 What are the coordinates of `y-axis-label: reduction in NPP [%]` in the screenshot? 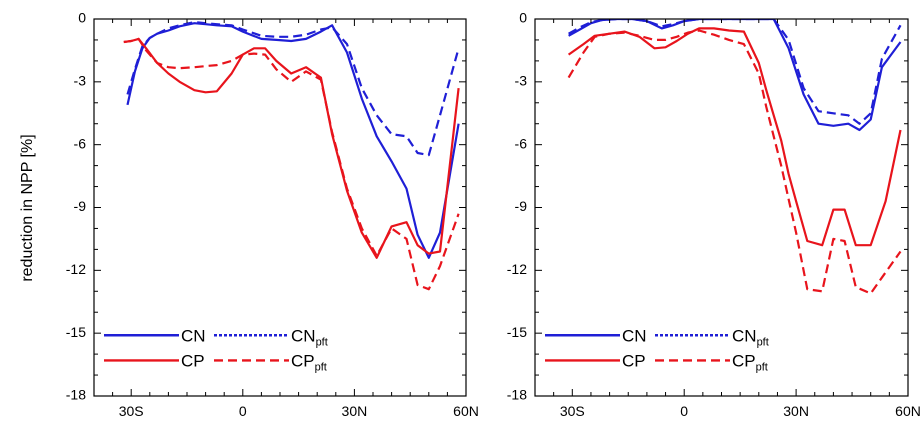 It's located at (27, 207).